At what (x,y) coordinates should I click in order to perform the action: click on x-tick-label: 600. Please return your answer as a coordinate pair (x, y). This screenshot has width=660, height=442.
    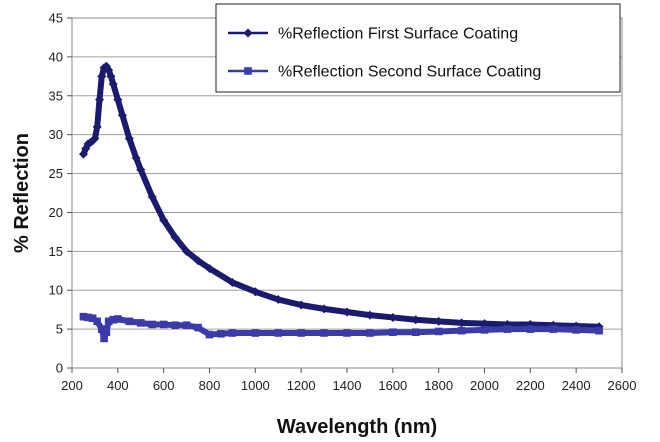
    Looking at the image, I should click on (164, 385).